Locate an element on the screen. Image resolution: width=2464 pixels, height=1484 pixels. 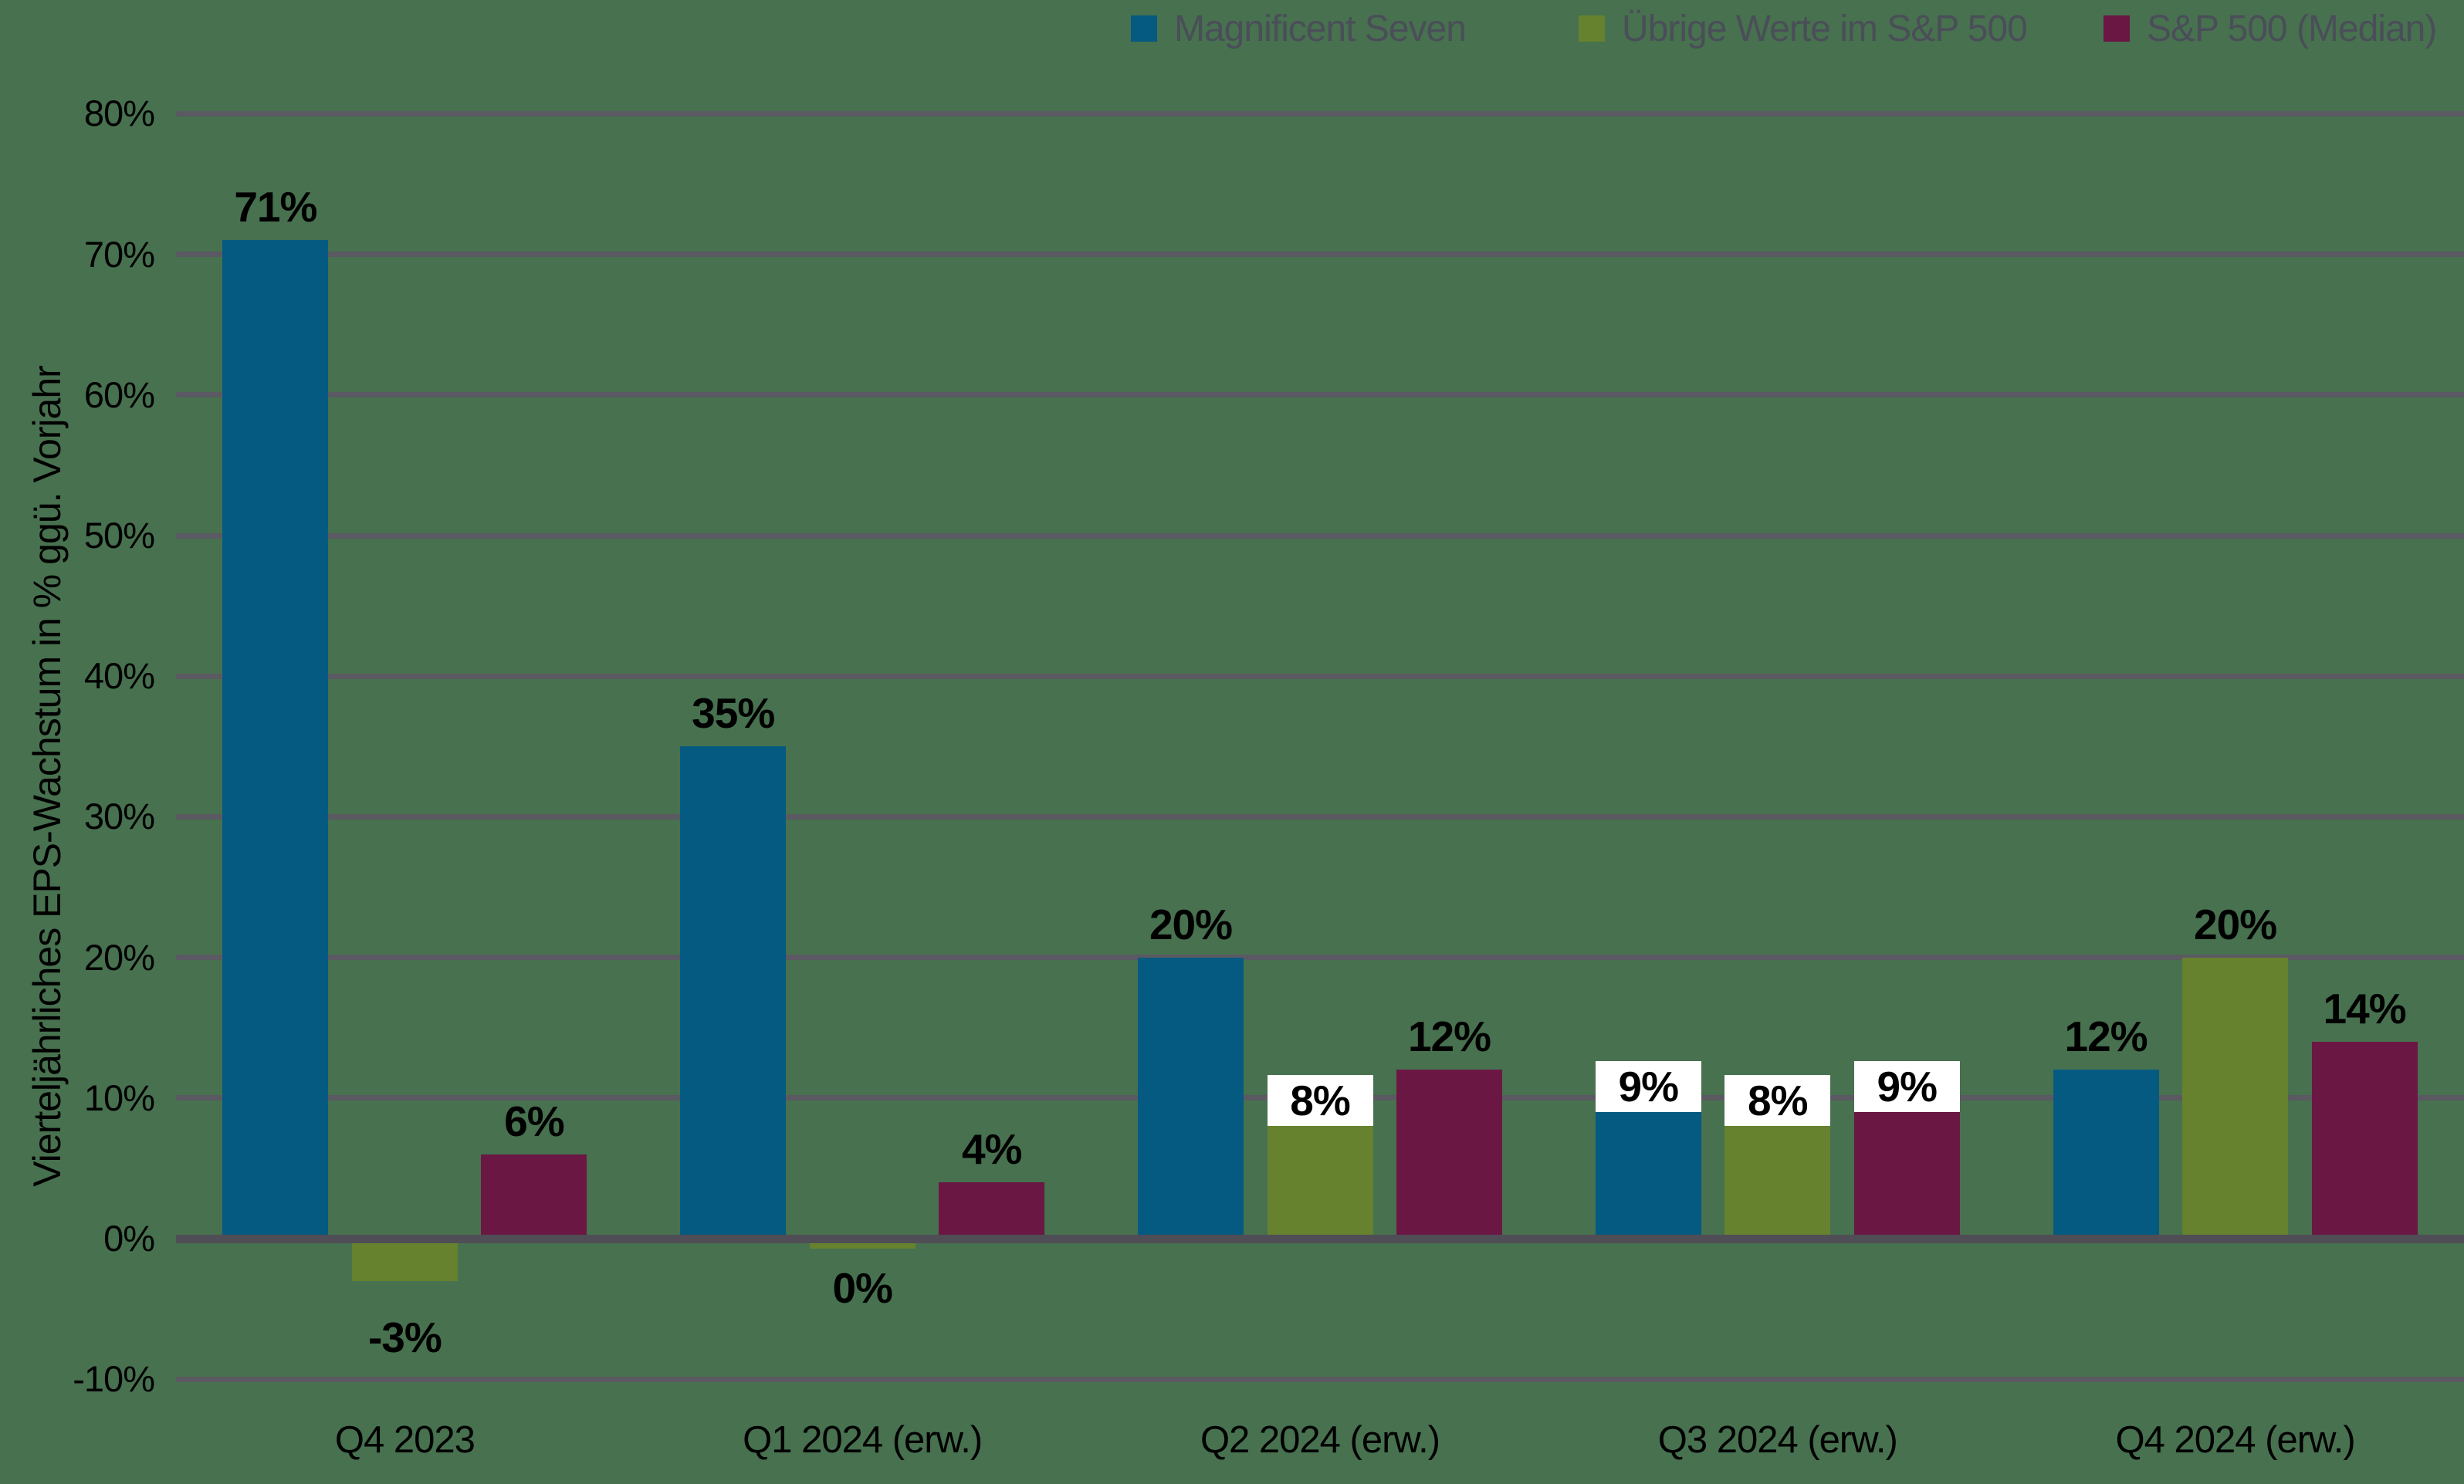
legend-label: Magnificent Seven is located at coordinates (1320, 28).